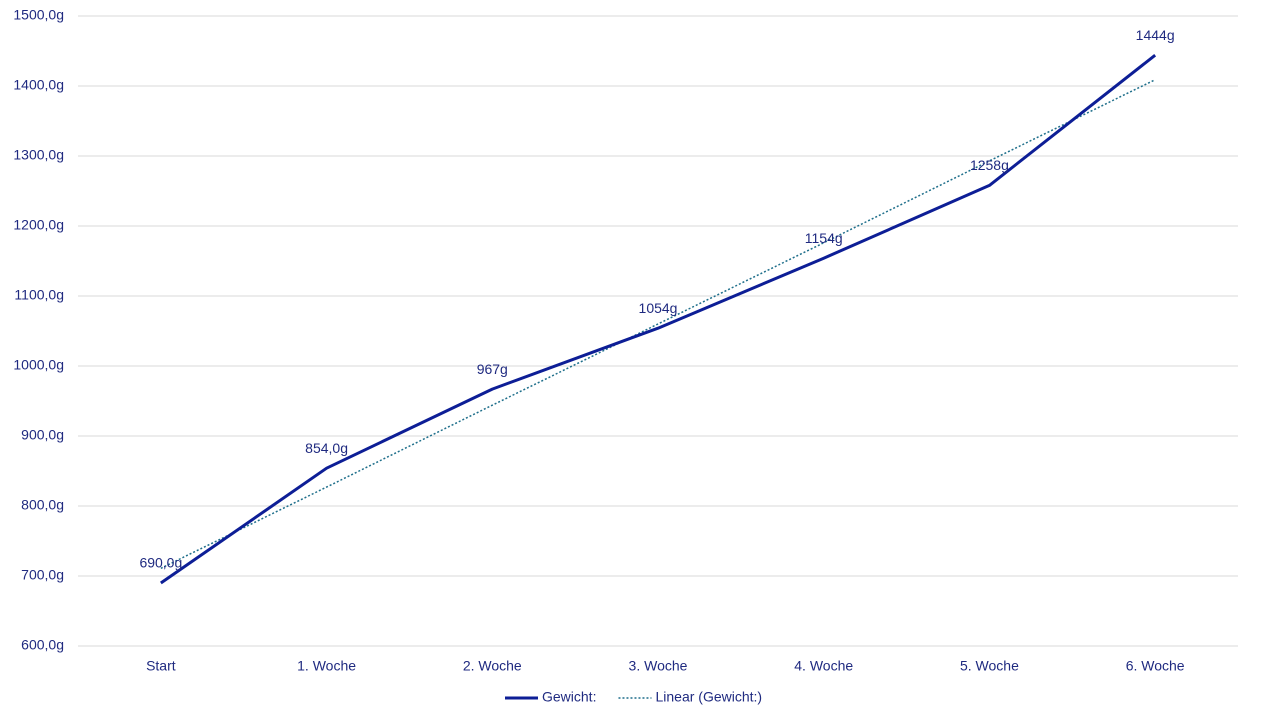  I want to click on x-tick-label: 4. Woche, so click(823, 666).